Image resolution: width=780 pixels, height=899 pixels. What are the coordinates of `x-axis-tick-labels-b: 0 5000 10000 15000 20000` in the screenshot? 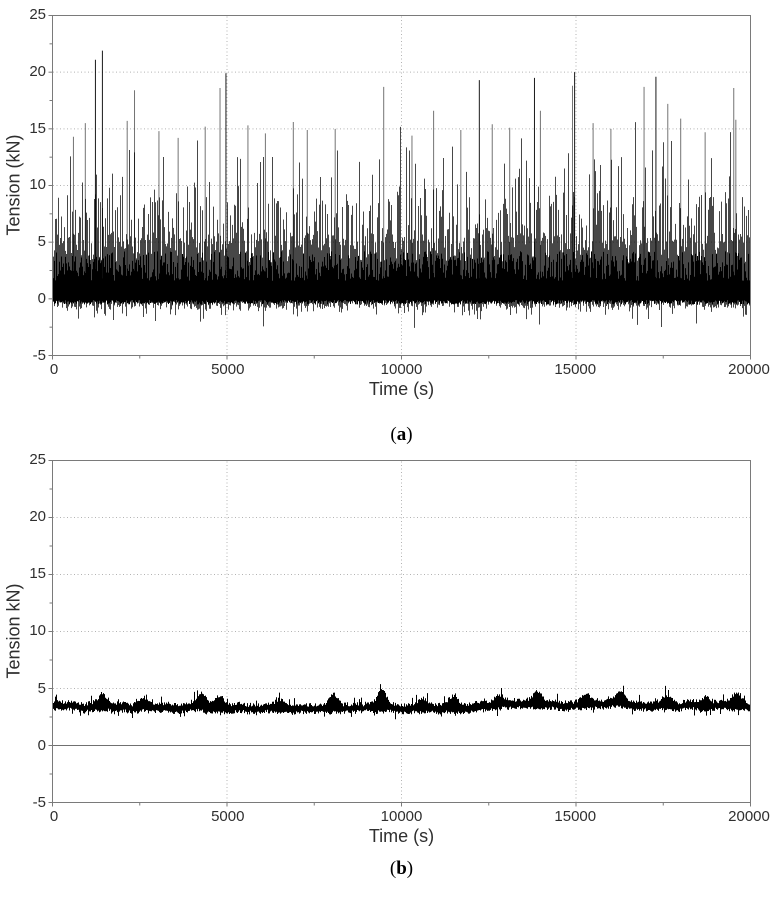 It's located at (401, 816).